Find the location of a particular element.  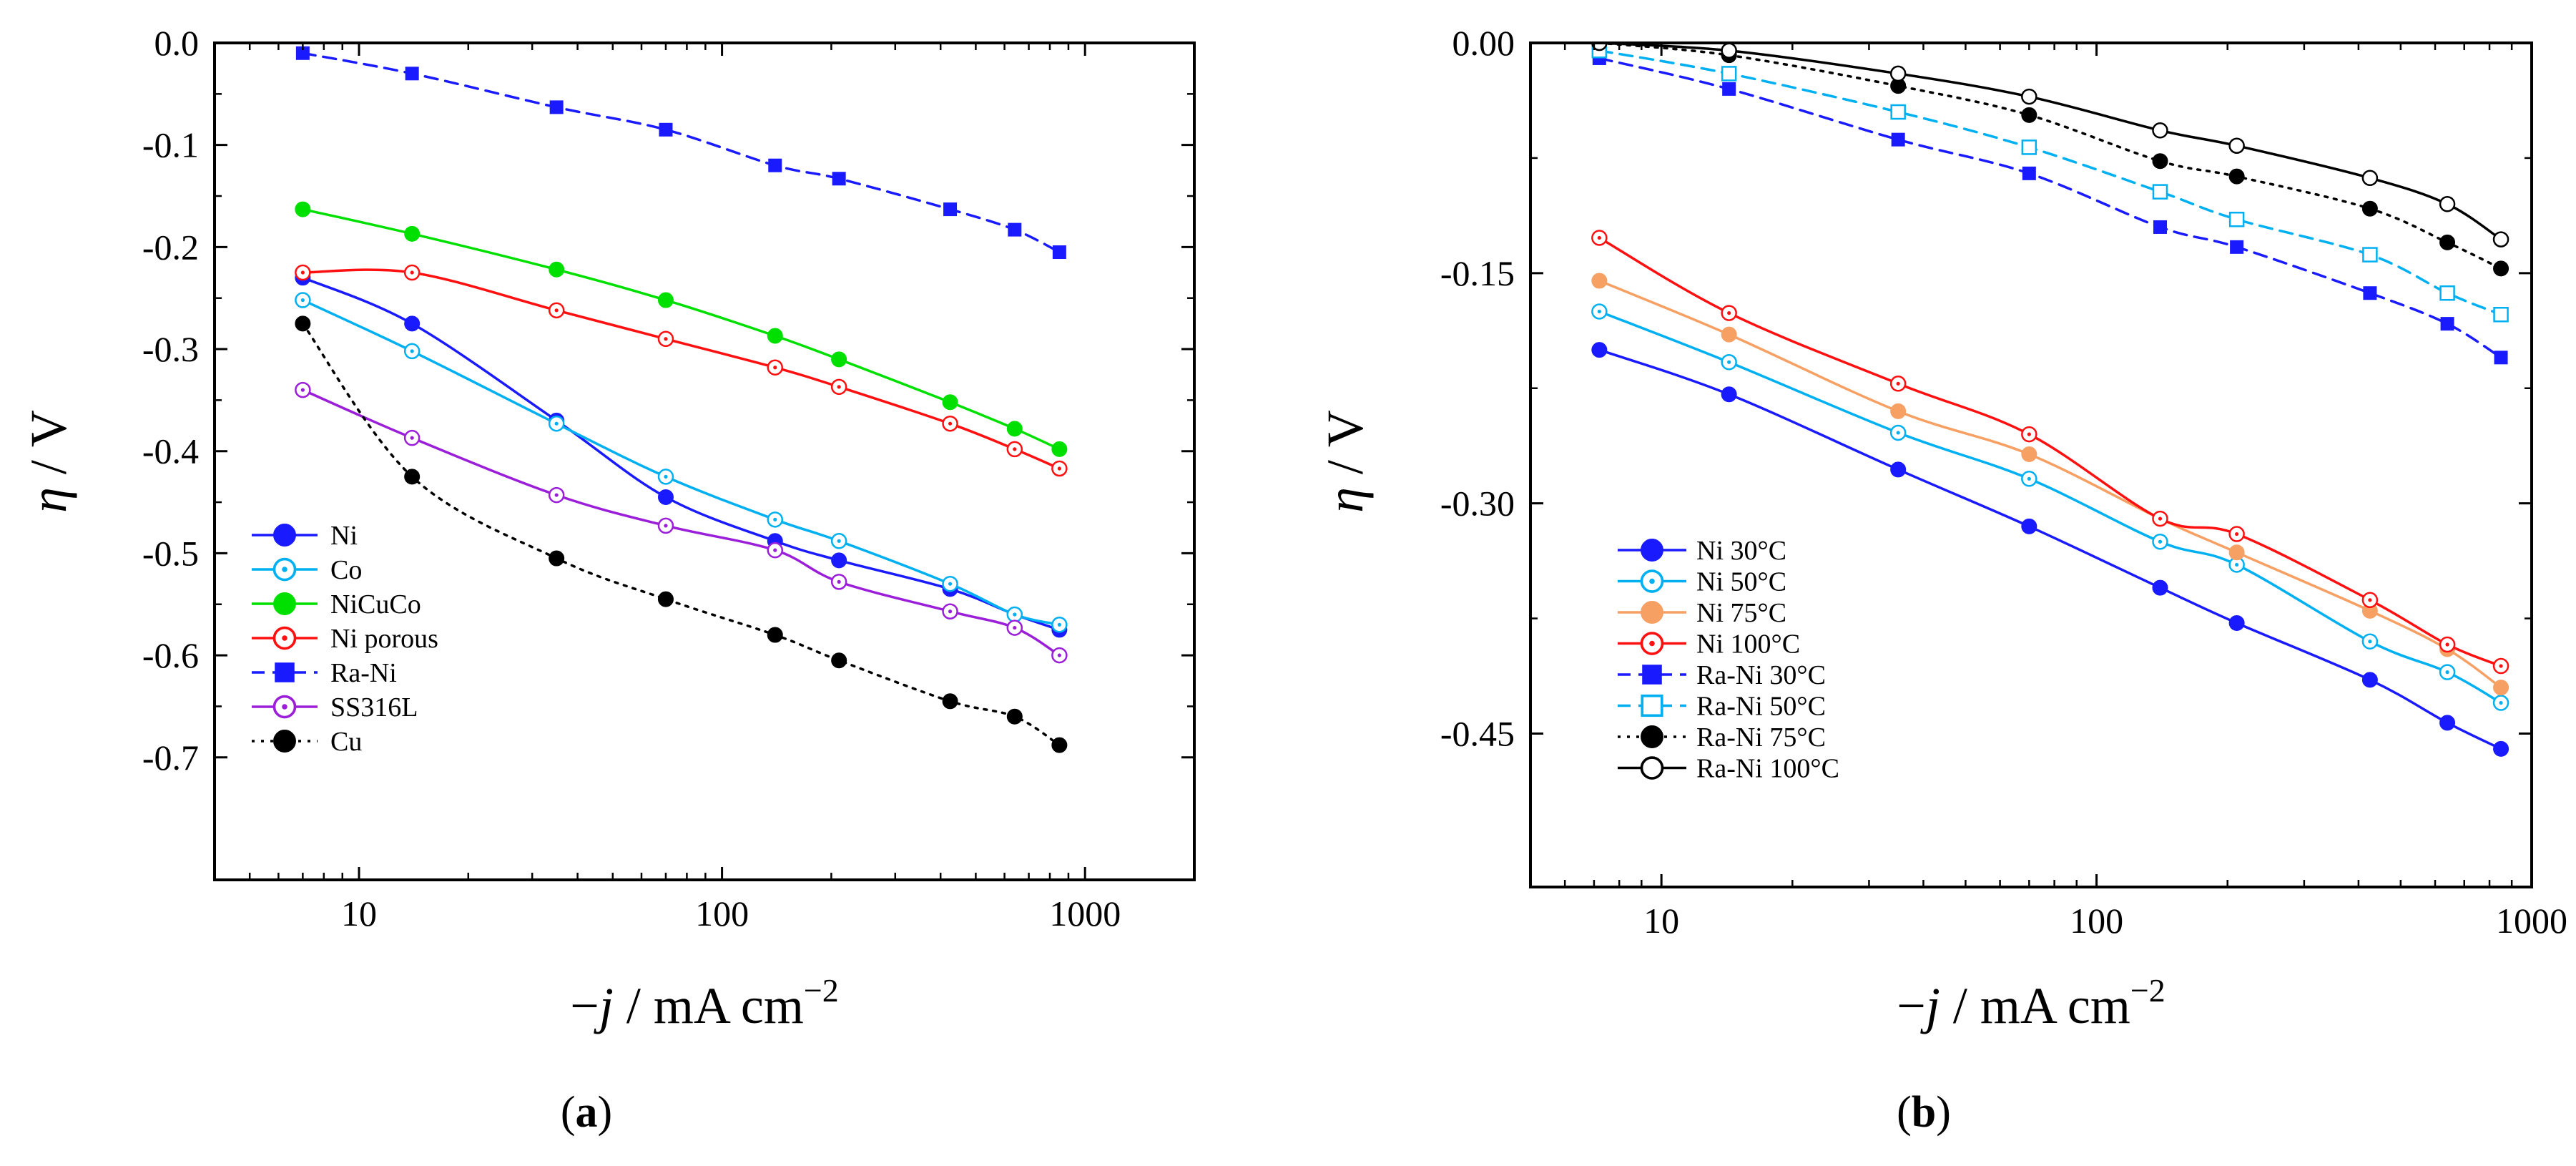

legend-item-ra-ni-30c: Ra-Ni 30°C is located at coordinates (1722, 675).